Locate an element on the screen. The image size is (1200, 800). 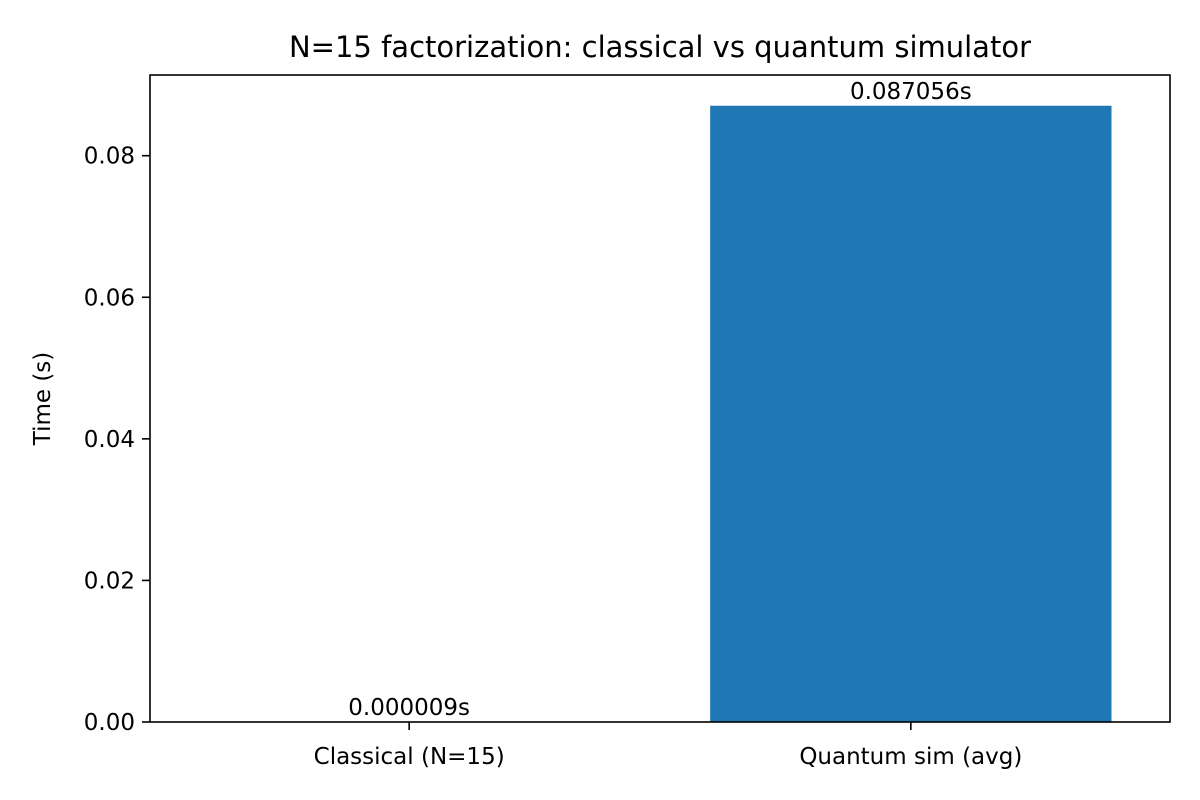
y-tick-label-0: 0.00 is located at coordinates (109, 723).